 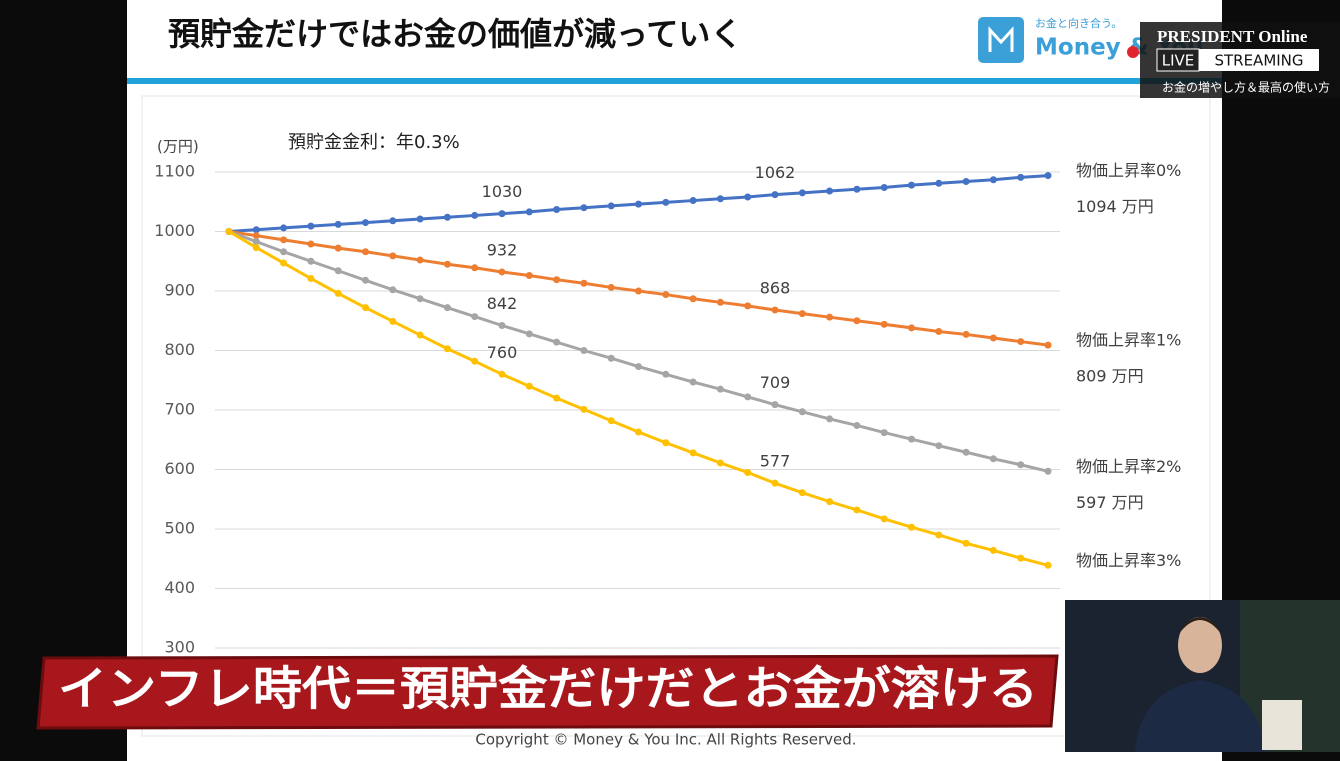 I want to click on end-value-label: 1094 万円, so click(x=1115, y=206).